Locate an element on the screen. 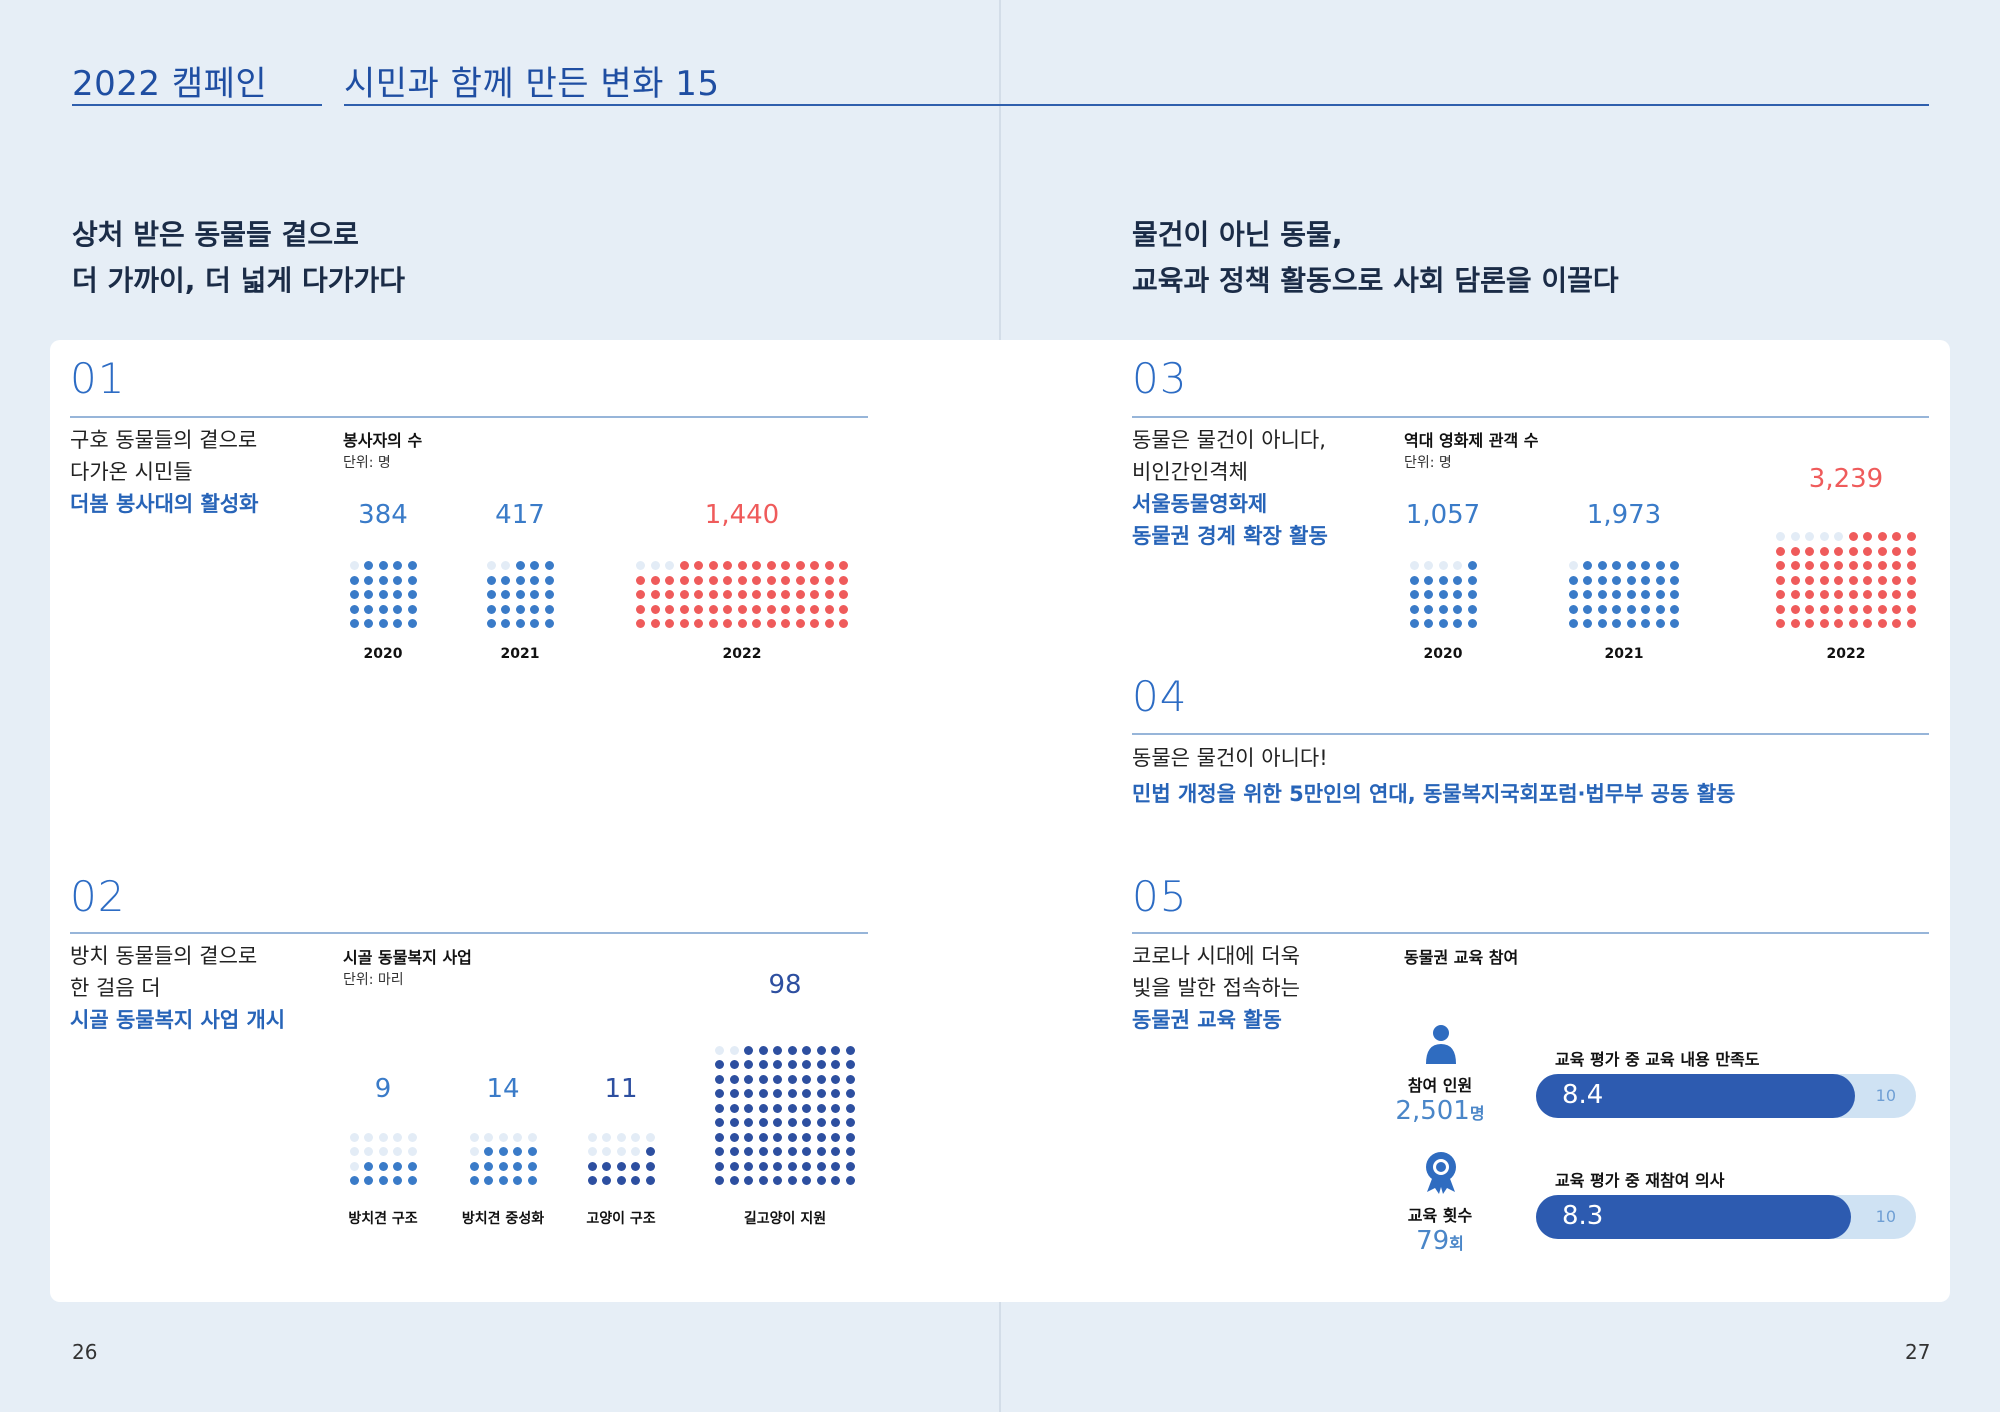  left-intro-line: 상처 받은 동물들 곁으로 is located at coordinates (215, 234).